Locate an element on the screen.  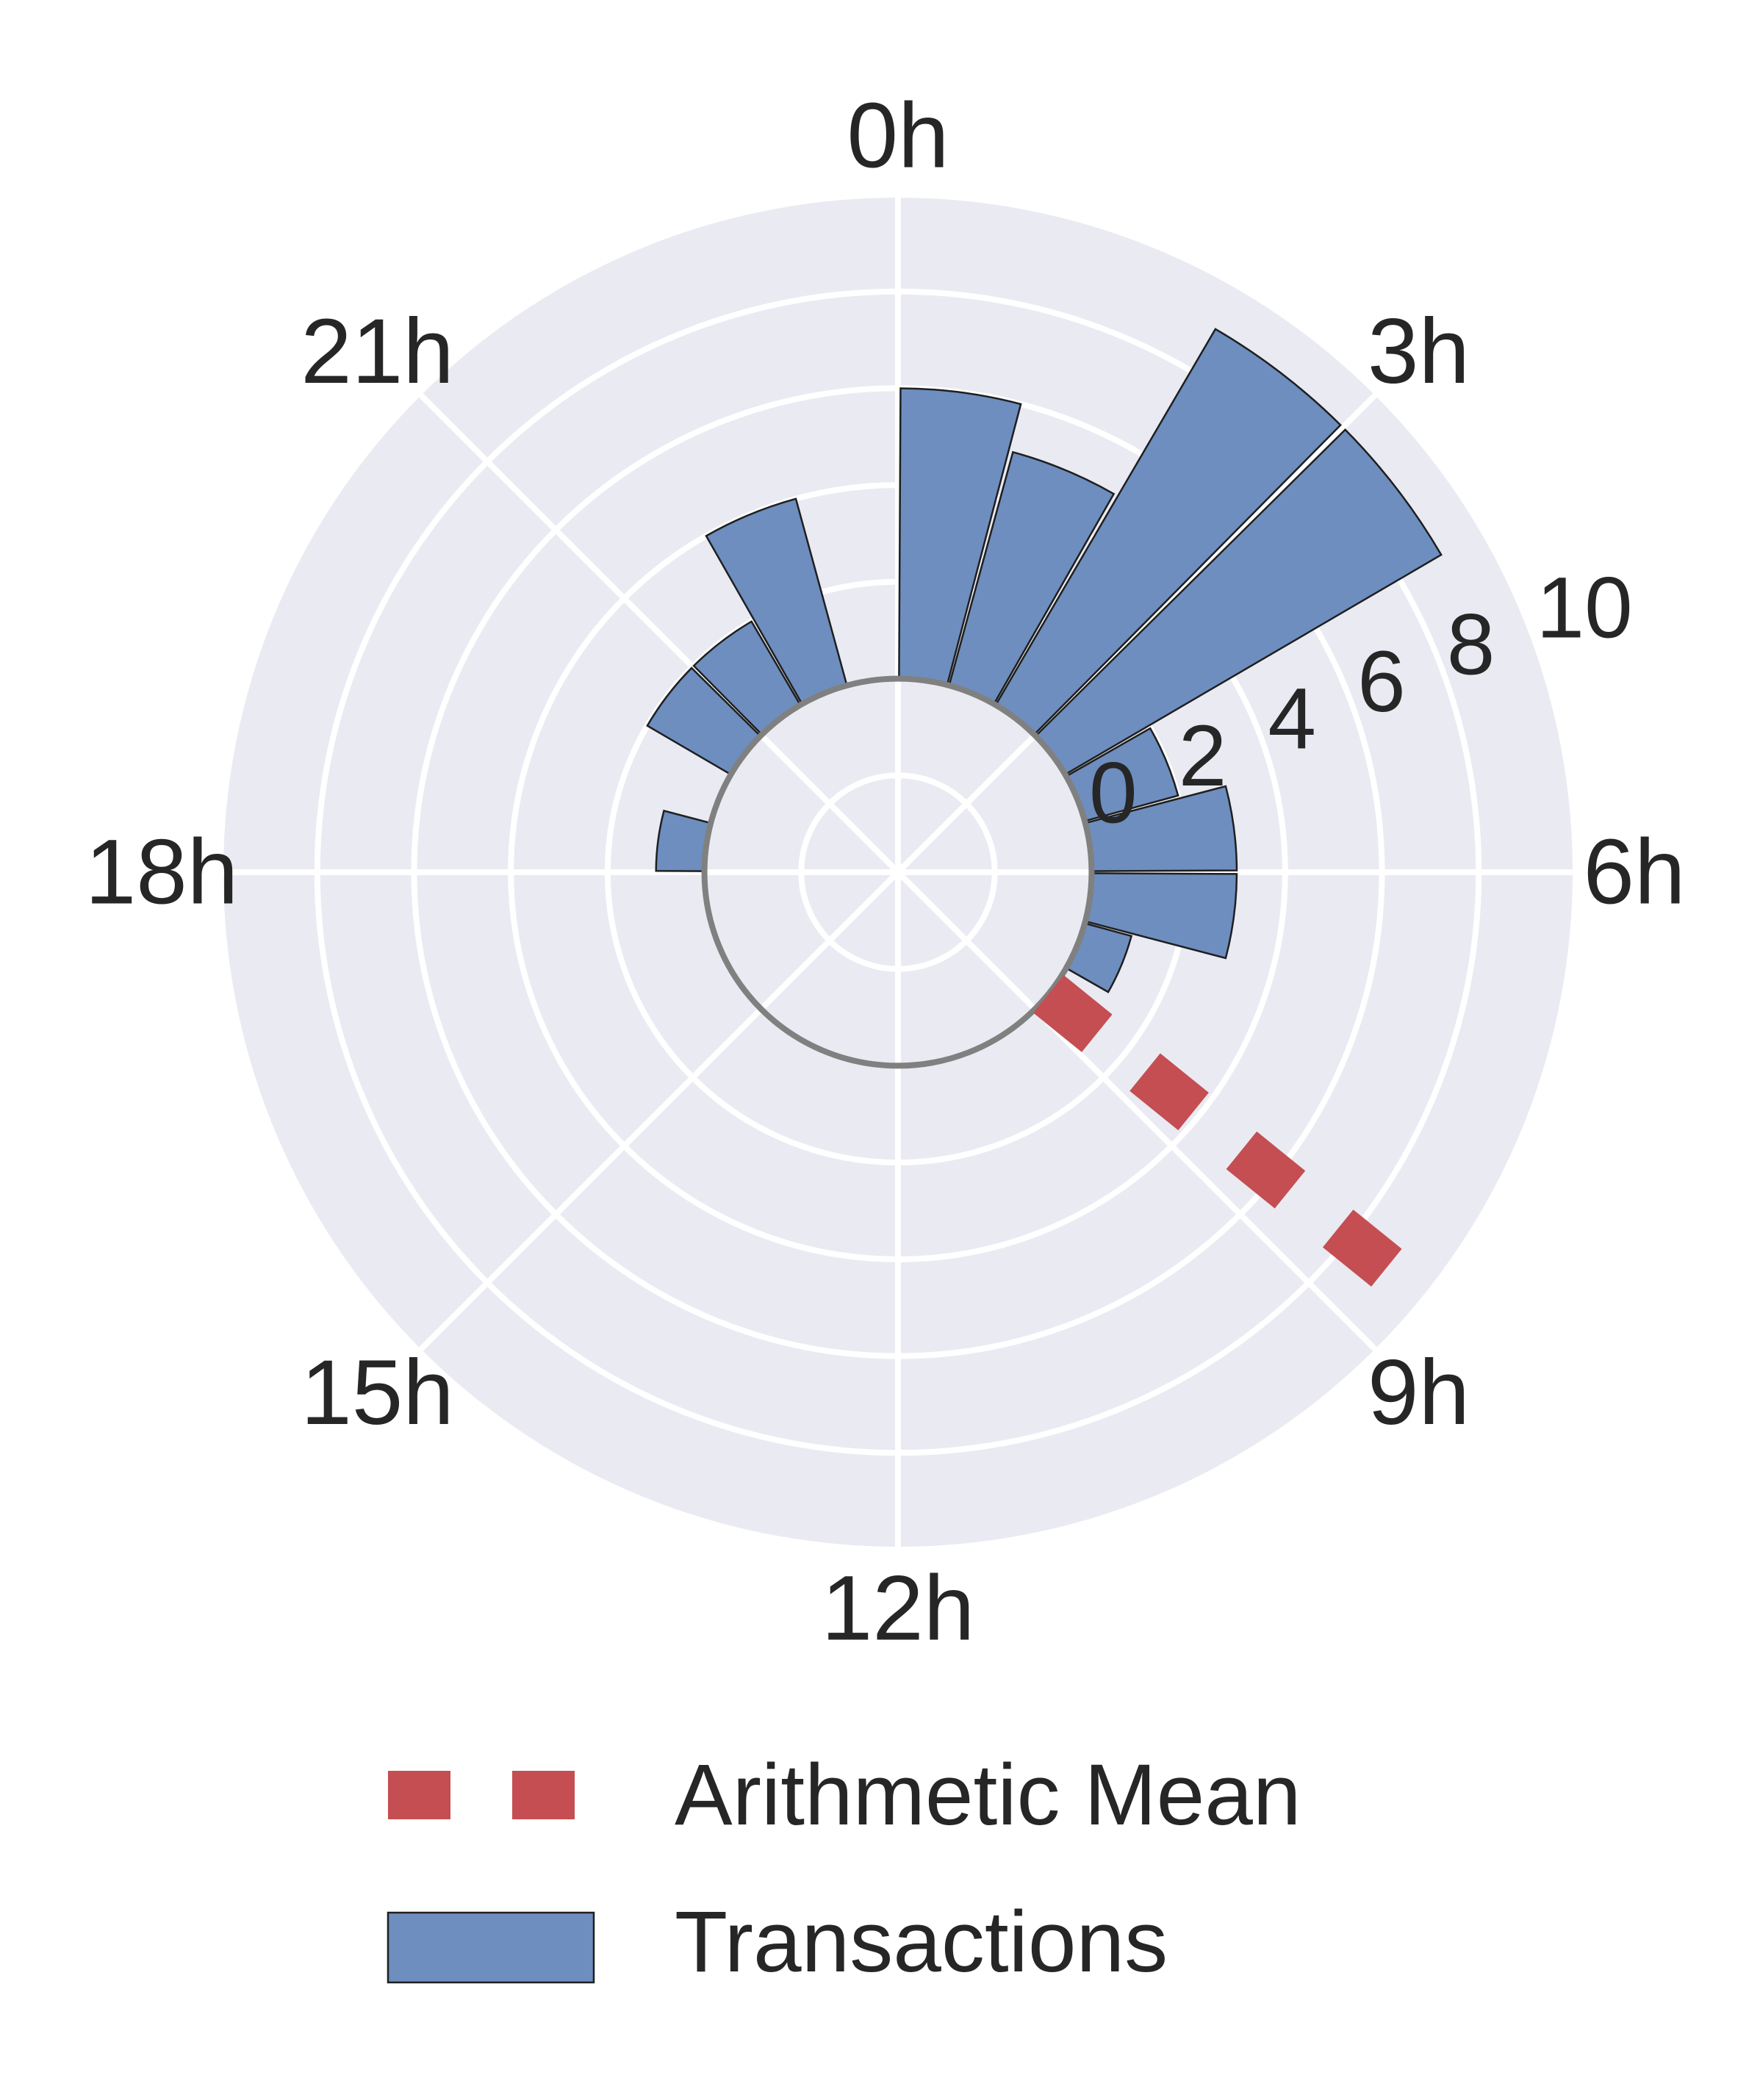
radial-tick-label: 0 is located at coordinates (1113, 792).